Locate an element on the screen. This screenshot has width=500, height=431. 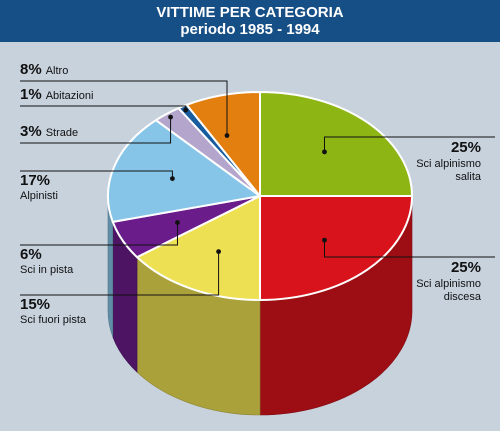
leader-sci-alpinismo-discesa is located at coordinates (409, 249).